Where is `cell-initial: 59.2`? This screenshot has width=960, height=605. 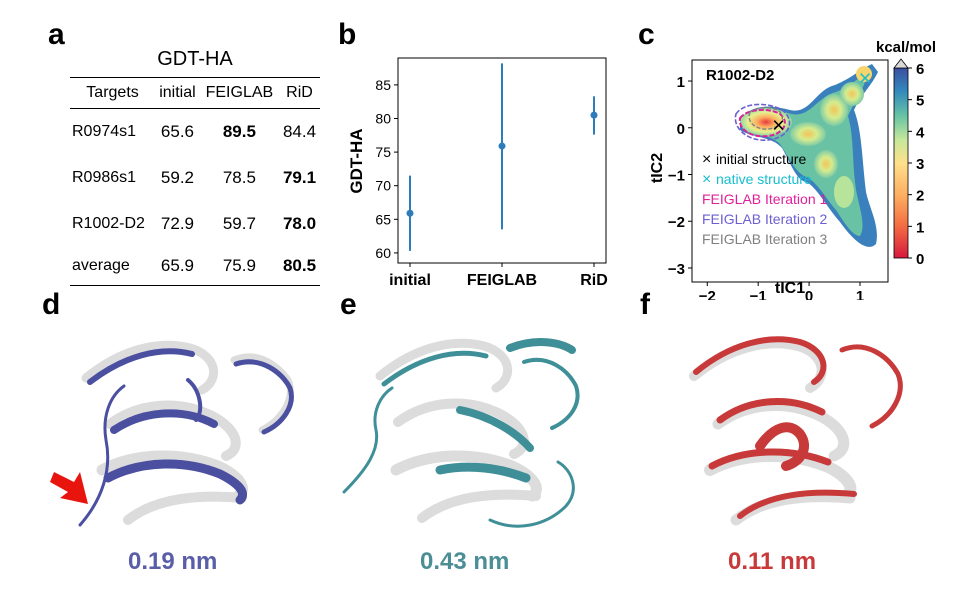 cell-initial: 59.2 is located at coordinates (177, 177).